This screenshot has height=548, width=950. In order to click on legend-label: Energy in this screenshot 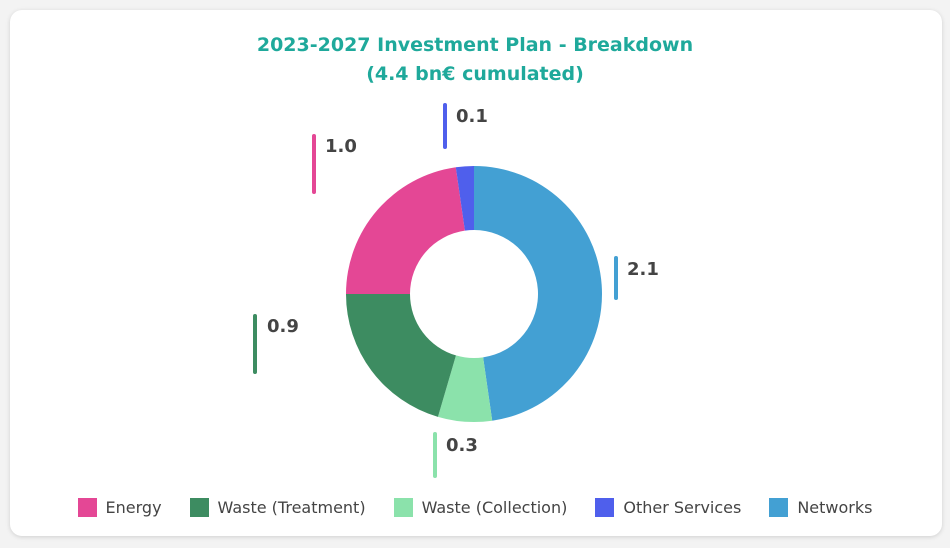, I will do `click(133, 507)`.